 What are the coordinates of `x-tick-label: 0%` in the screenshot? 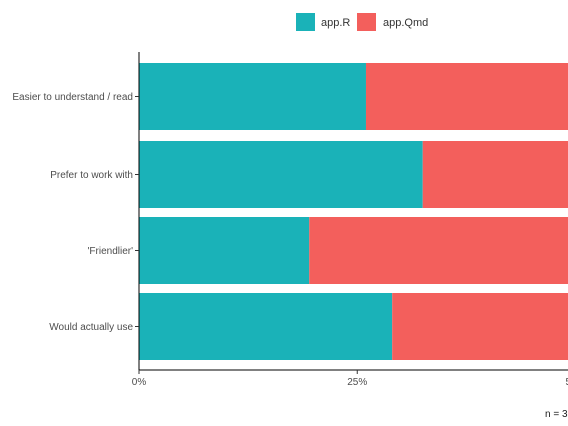 It's located at (139, 382).